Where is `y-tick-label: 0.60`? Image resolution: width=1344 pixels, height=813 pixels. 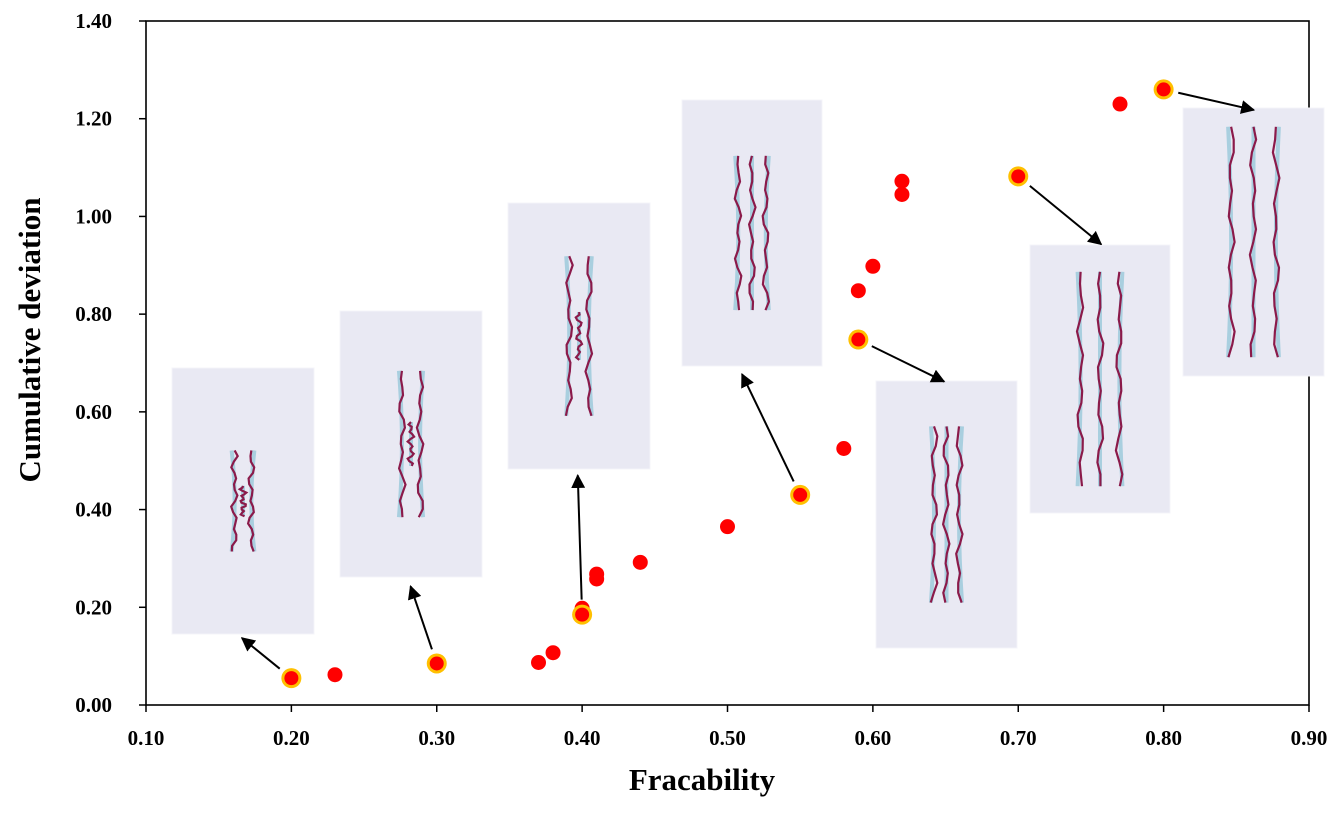 y-tick-label: 0.60 is located at coordinates (93, 412).